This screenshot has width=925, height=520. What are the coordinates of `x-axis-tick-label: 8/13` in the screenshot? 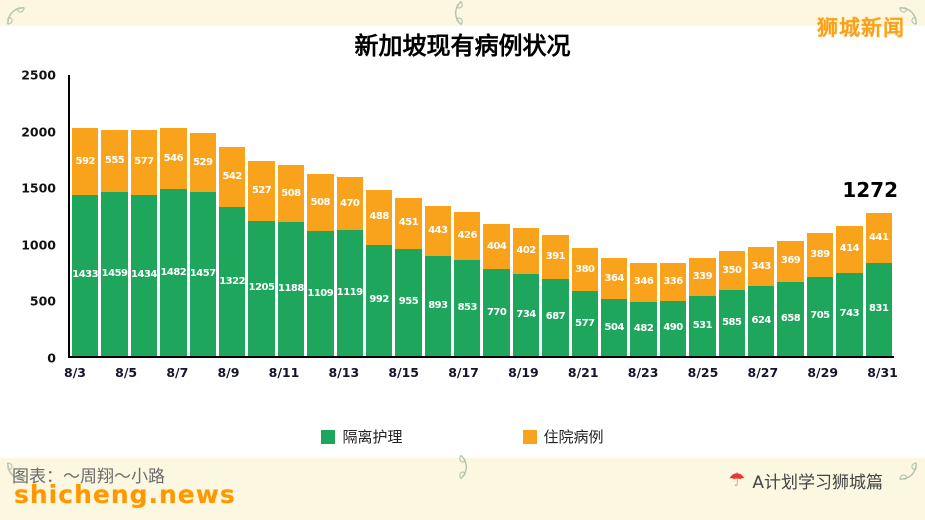 It's located at (344, 372).